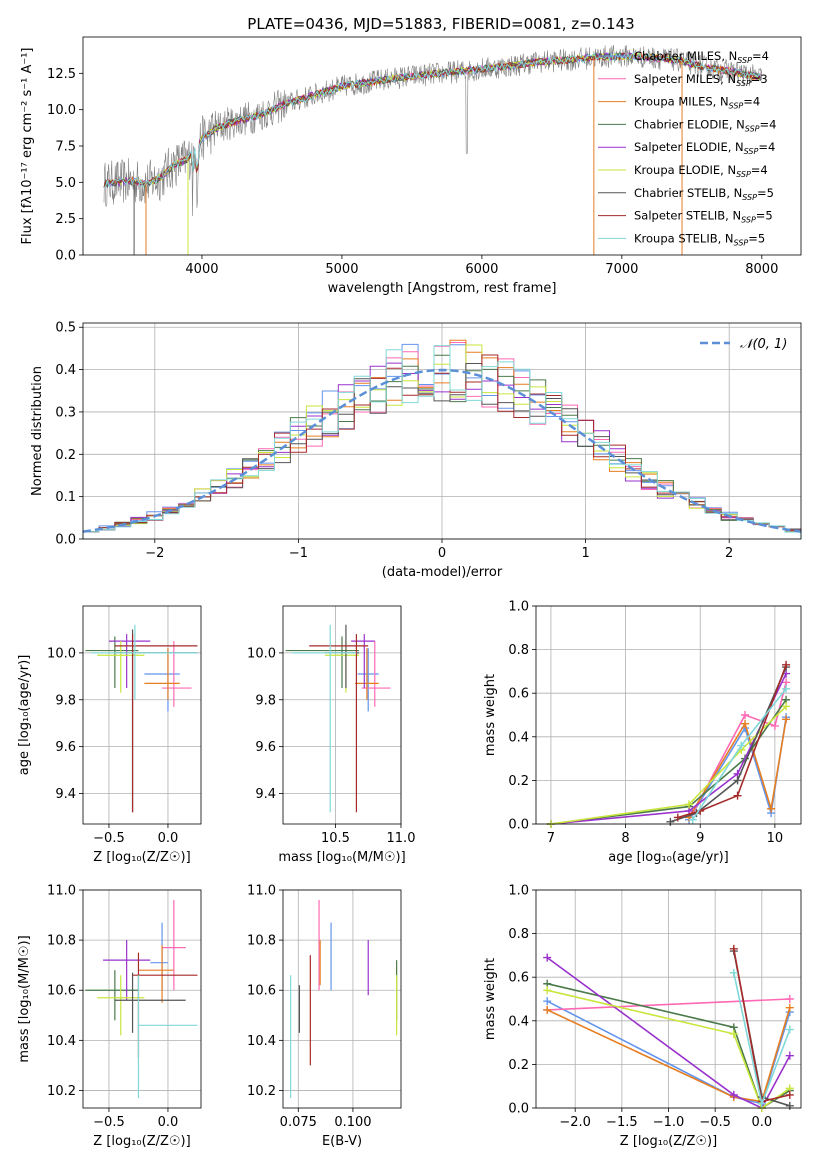 The height and width of the screenshot is (1170, 819). Describe the element at coordinates (154, 553) in the screenshot. I see `tick-label-x: −2` at that location.